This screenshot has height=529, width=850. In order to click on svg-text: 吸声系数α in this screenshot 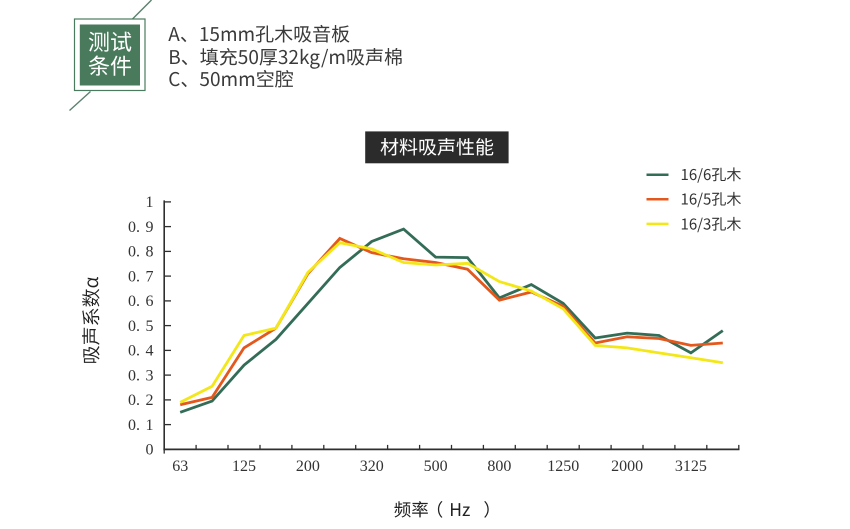, I will do `click(90, 320)`.